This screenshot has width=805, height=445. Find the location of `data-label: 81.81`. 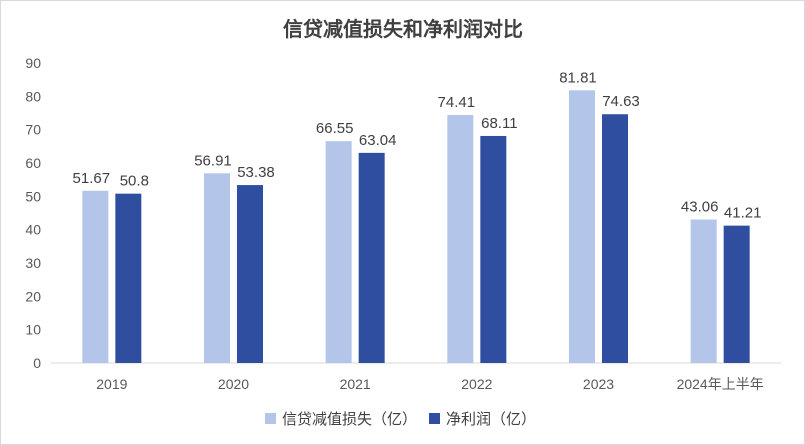

data-label: 81.81 is located at coordinates (578, 77).